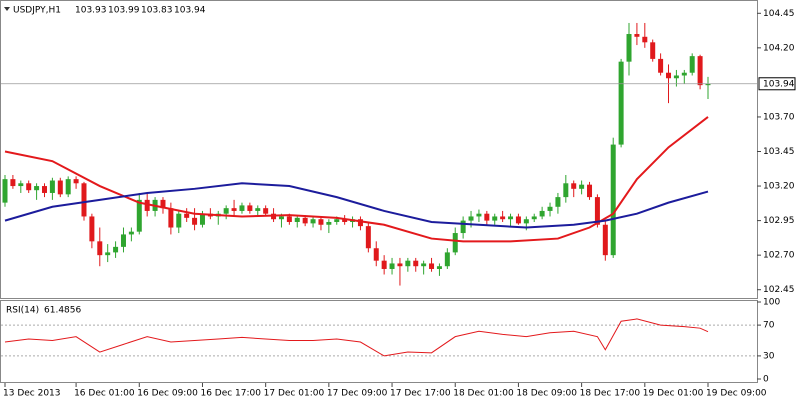  I want to click on y-tick-label: 102.95, so click(779, 221).